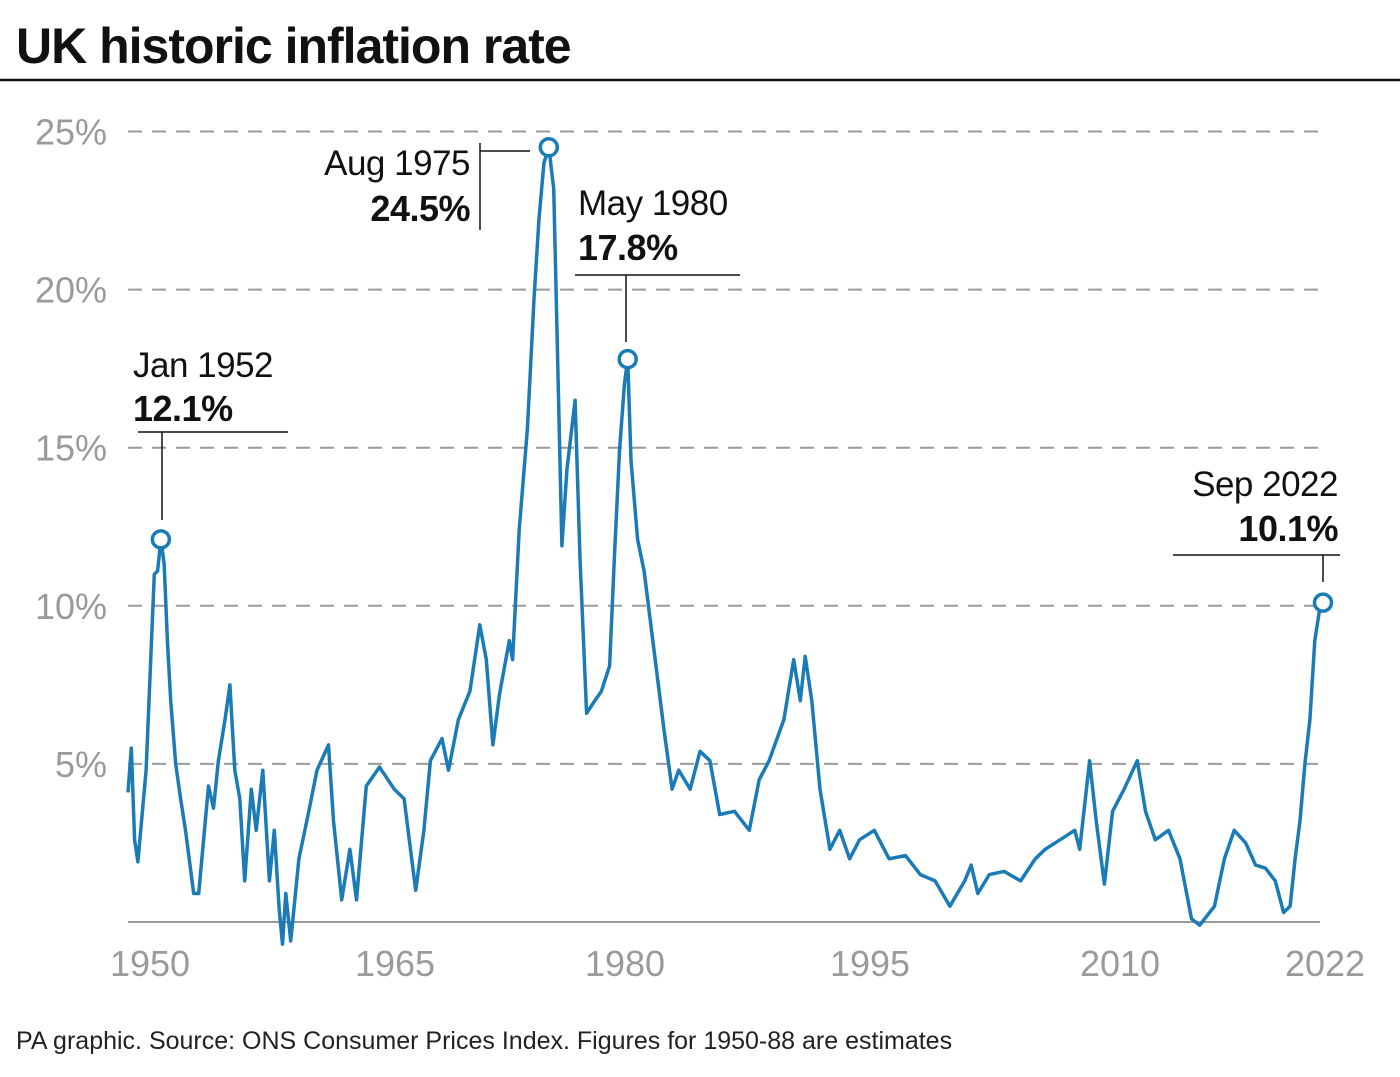  I want to click on y-tick-label: 5%, so click(81, 764).